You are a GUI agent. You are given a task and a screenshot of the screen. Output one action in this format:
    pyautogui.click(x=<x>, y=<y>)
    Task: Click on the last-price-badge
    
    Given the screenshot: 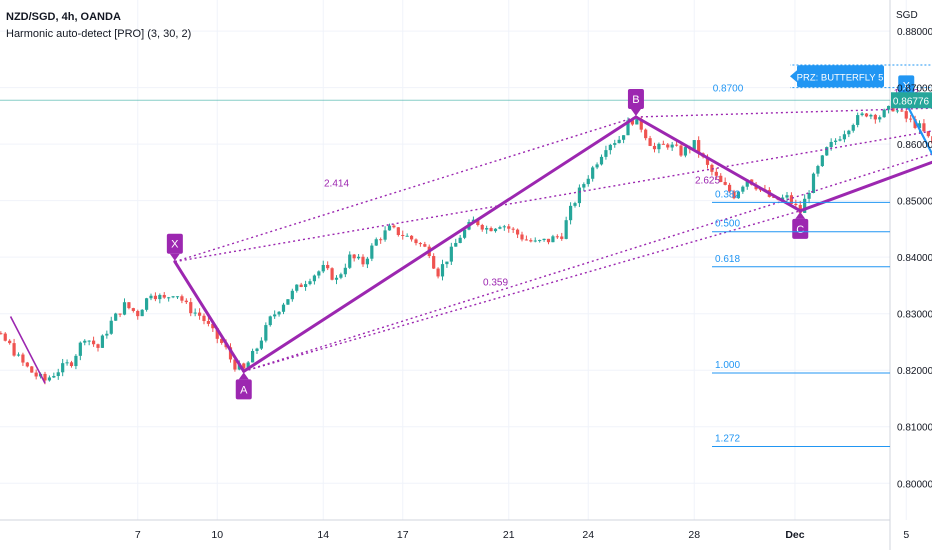 What is the action you would take?
    pyautogui.click(x=911, y=100)
    